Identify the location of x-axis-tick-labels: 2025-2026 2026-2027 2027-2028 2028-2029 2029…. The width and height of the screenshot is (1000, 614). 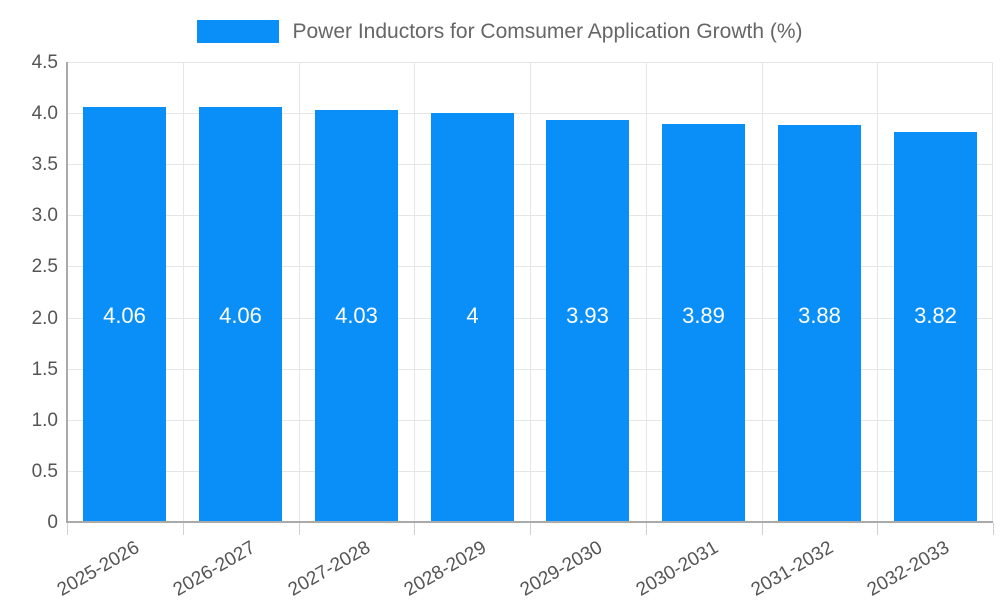
(524, 562).